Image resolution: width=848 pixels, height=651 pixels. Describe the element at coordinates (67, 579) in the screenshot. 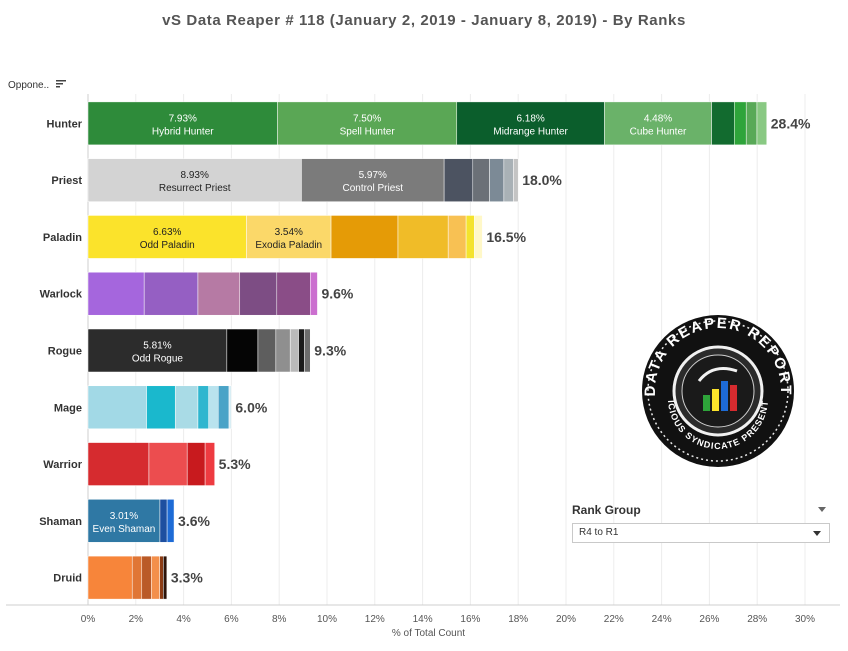

I see `category-label: Druid` at that location.